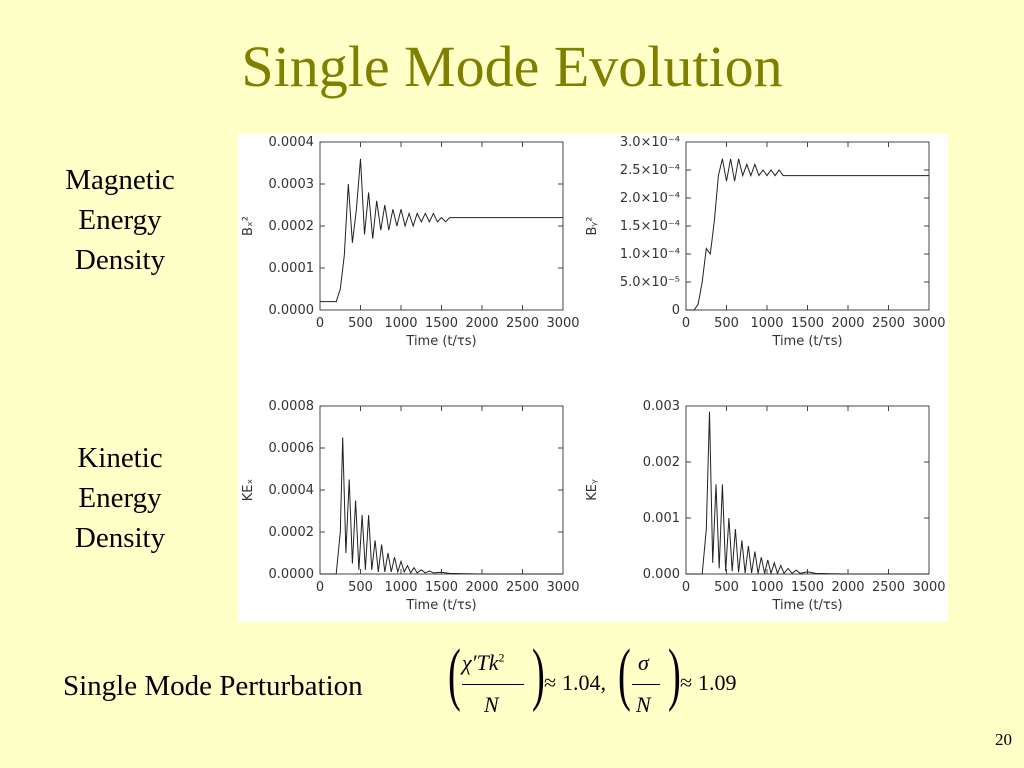 This screenshot has height=768, width=1024. What do you see at coordinates (501, 657) in the screenshot?
I see `numerator-sup: 2` at bounding box center [501, 657].